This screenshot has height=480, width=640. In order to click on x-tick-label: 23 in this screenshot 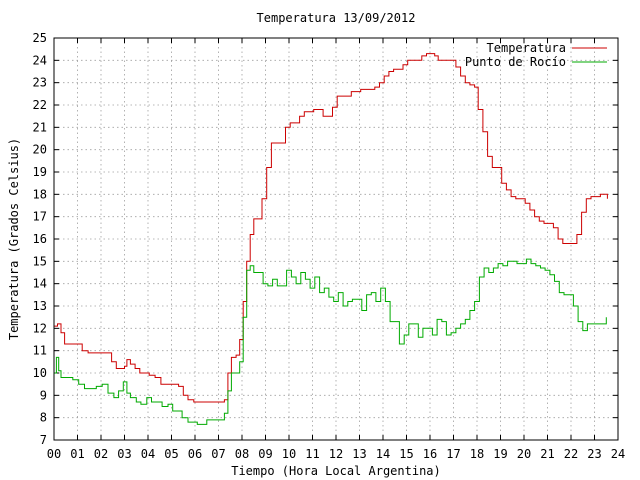, I will do `click(594, 454)`.